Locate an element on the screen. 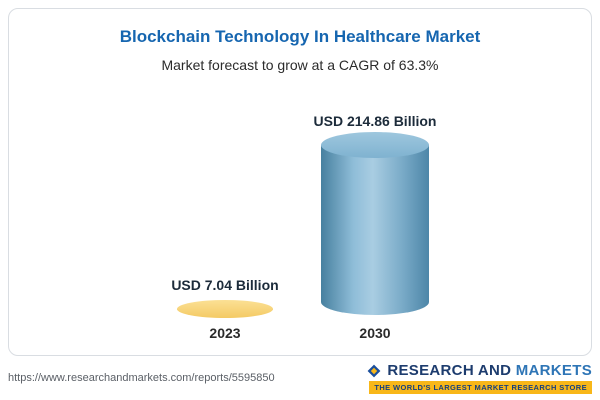 Image resolution: width=600 pixels, height=400 pixels. bar-category-label-2023: 2023 is located at coordinates (225, 333).